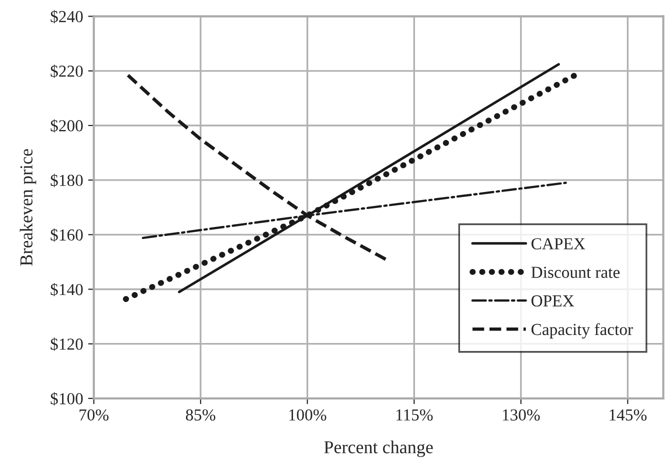 This screenshot has width=670, height=466. Describe the element at coordinates (66, 71) in the screenshot. I see `y-tick-label: $220` at that location.